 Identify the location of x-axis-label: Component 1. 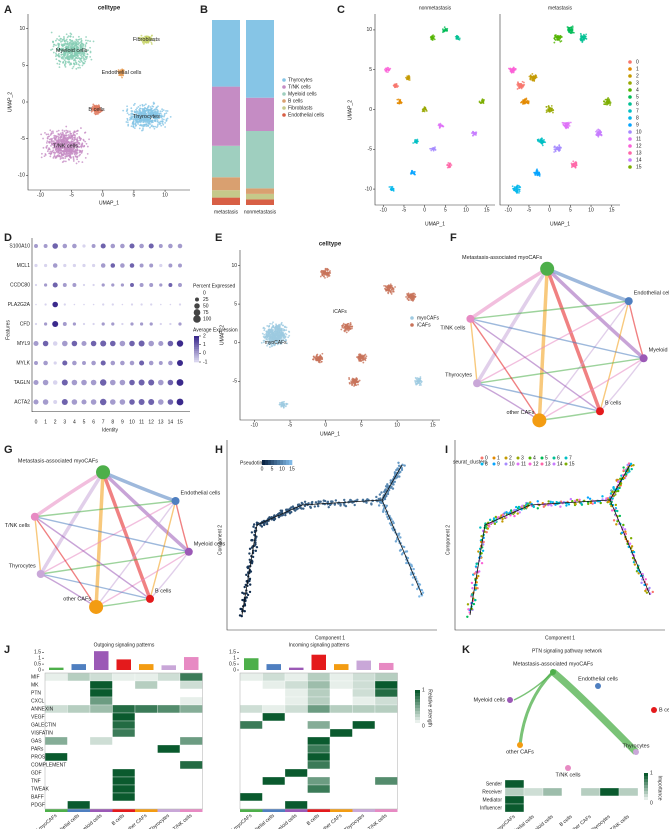
(330, 638).